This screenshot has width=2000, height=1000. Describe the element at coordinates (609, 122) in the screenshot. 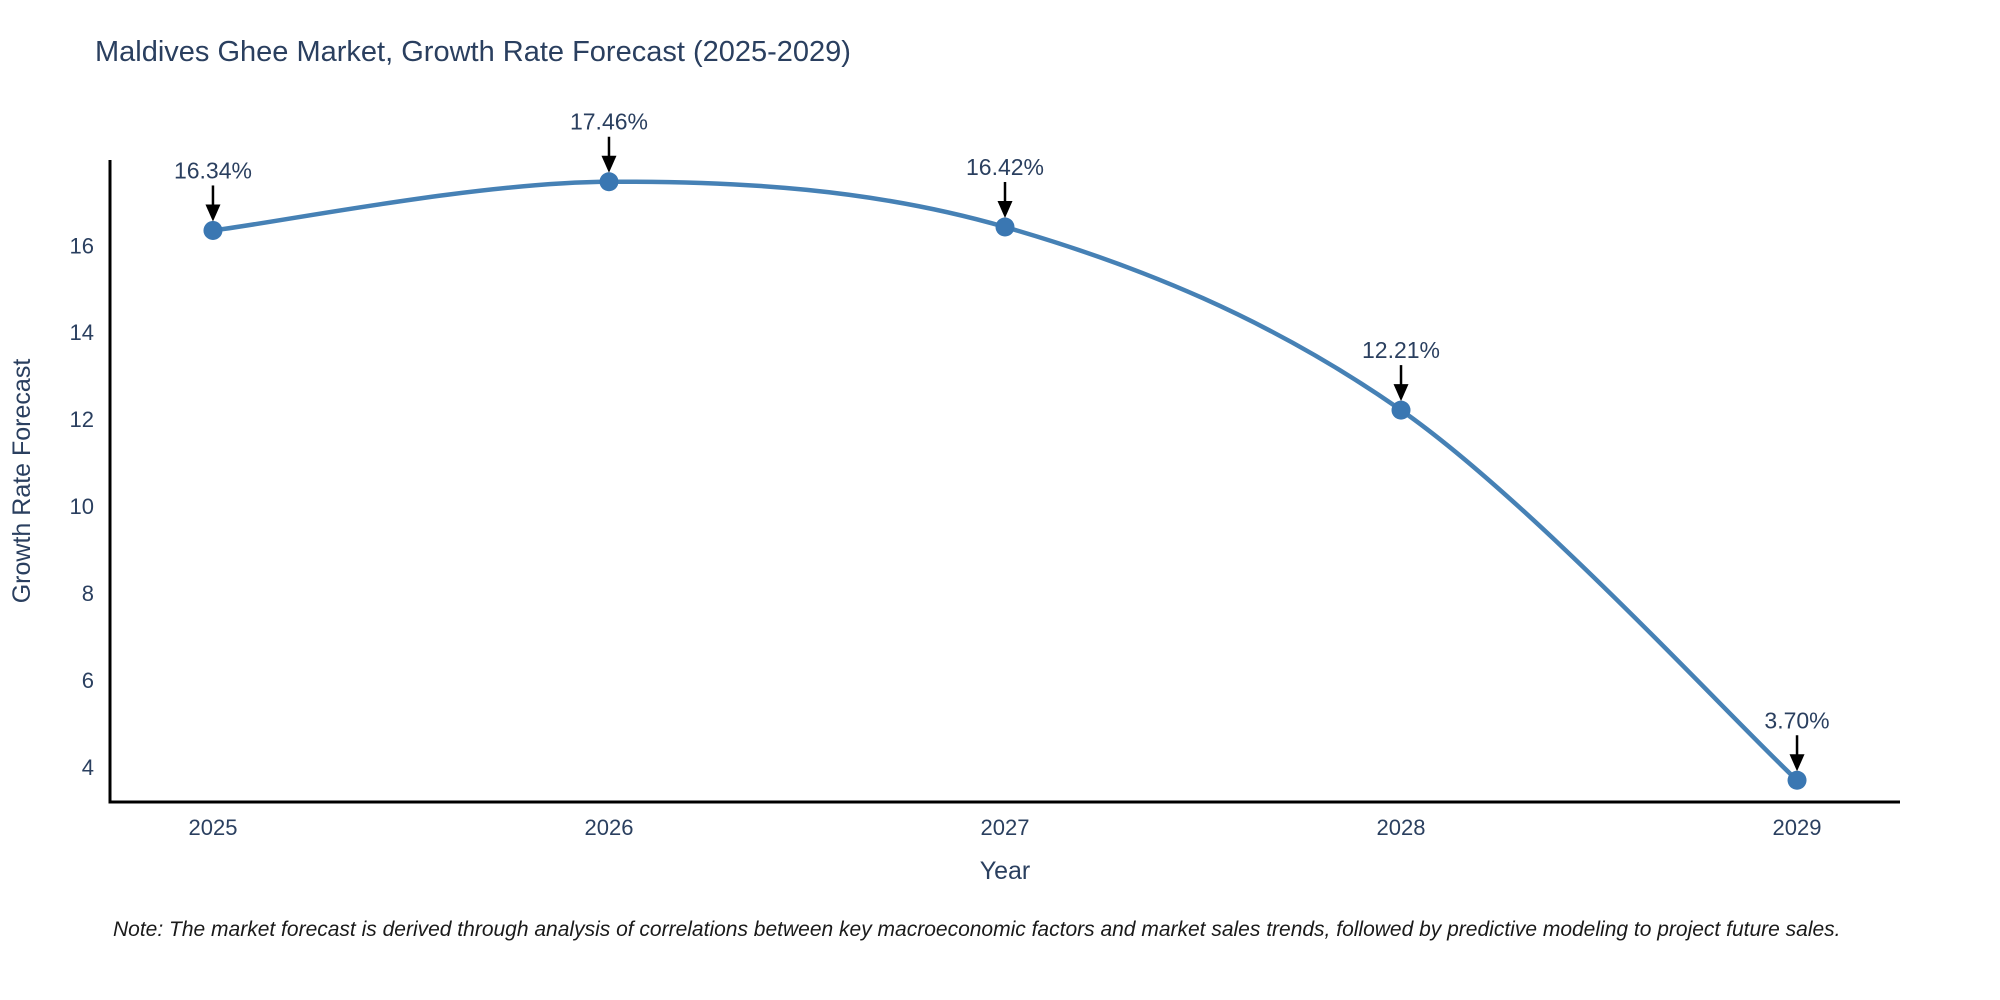

I see `point-value-label: 17.46%` at that location.